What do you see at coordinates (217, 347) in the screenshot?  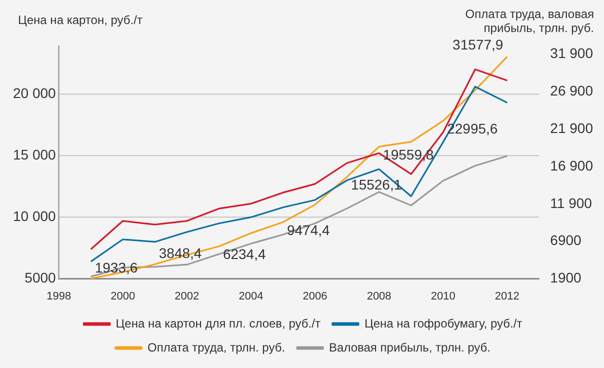 I see `legend-label: Оплата труда, трлн. руб.` at bounding box center [217, 347].